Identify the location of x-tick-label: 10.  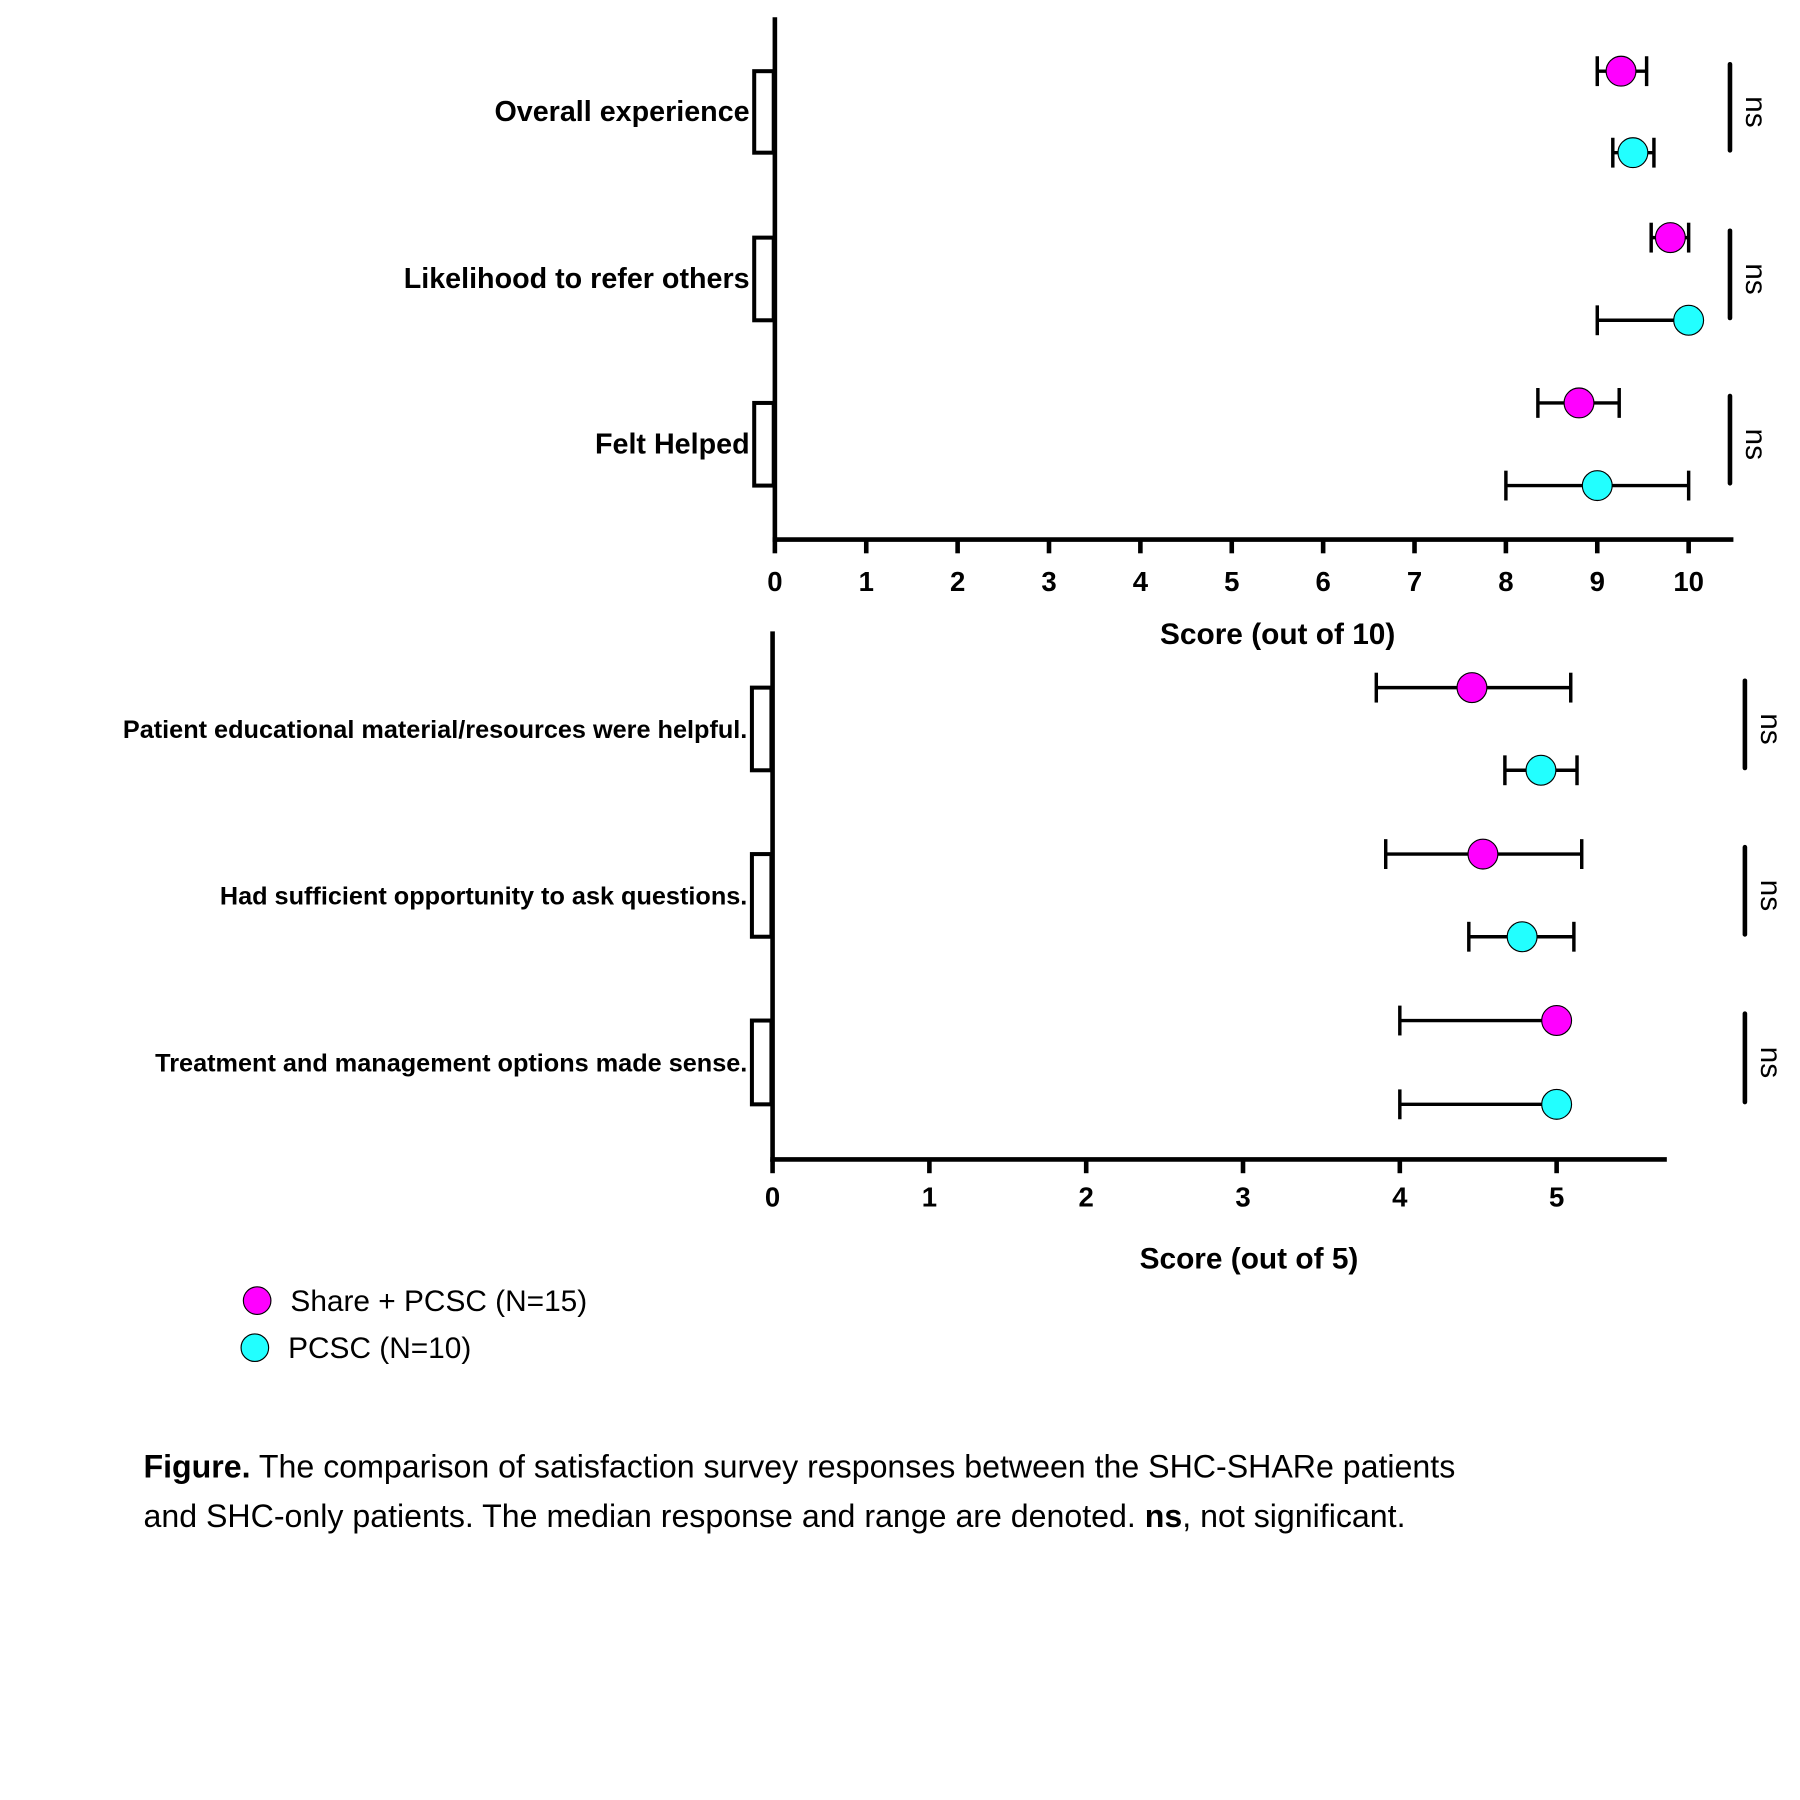
(1688, 581).